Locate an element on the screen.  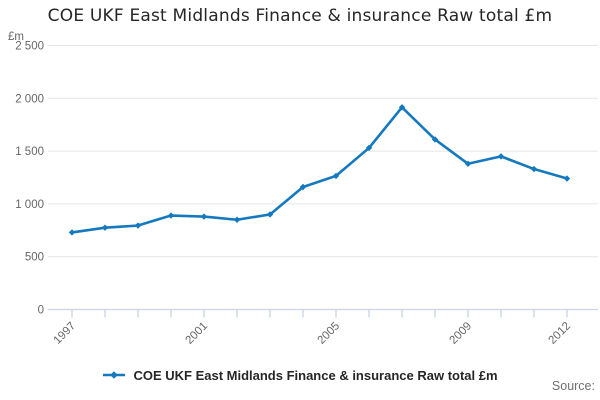
x-axis-tick-label: 2001 is located at coordinates (197, 333).